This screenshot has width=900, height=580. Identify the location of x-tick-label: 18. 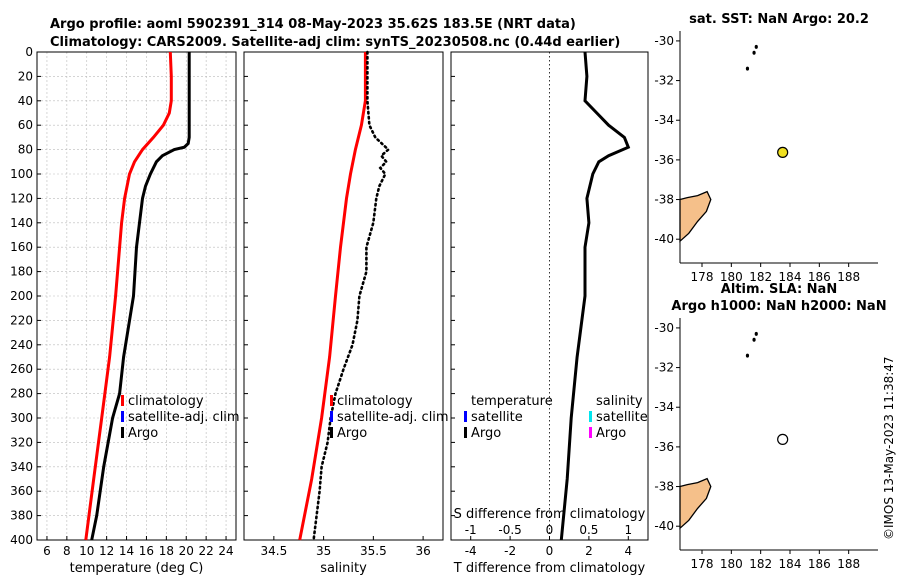
(166, 551).